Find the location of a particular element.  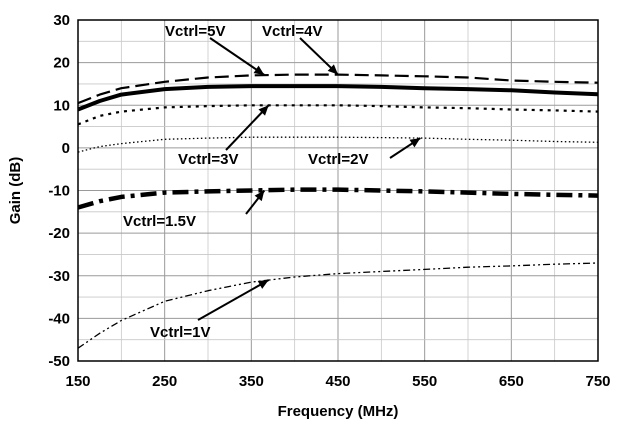

x-tick-label: 550 is located at coordinates (424, 381).